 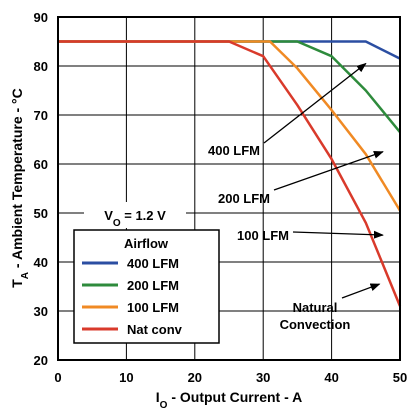 What do you see at coordinates (132, 296) in the screenshot?
I see `legend-items: 400 LFM 200 LFM 100 LFM Nat conv` at bounding box center [132, 296].